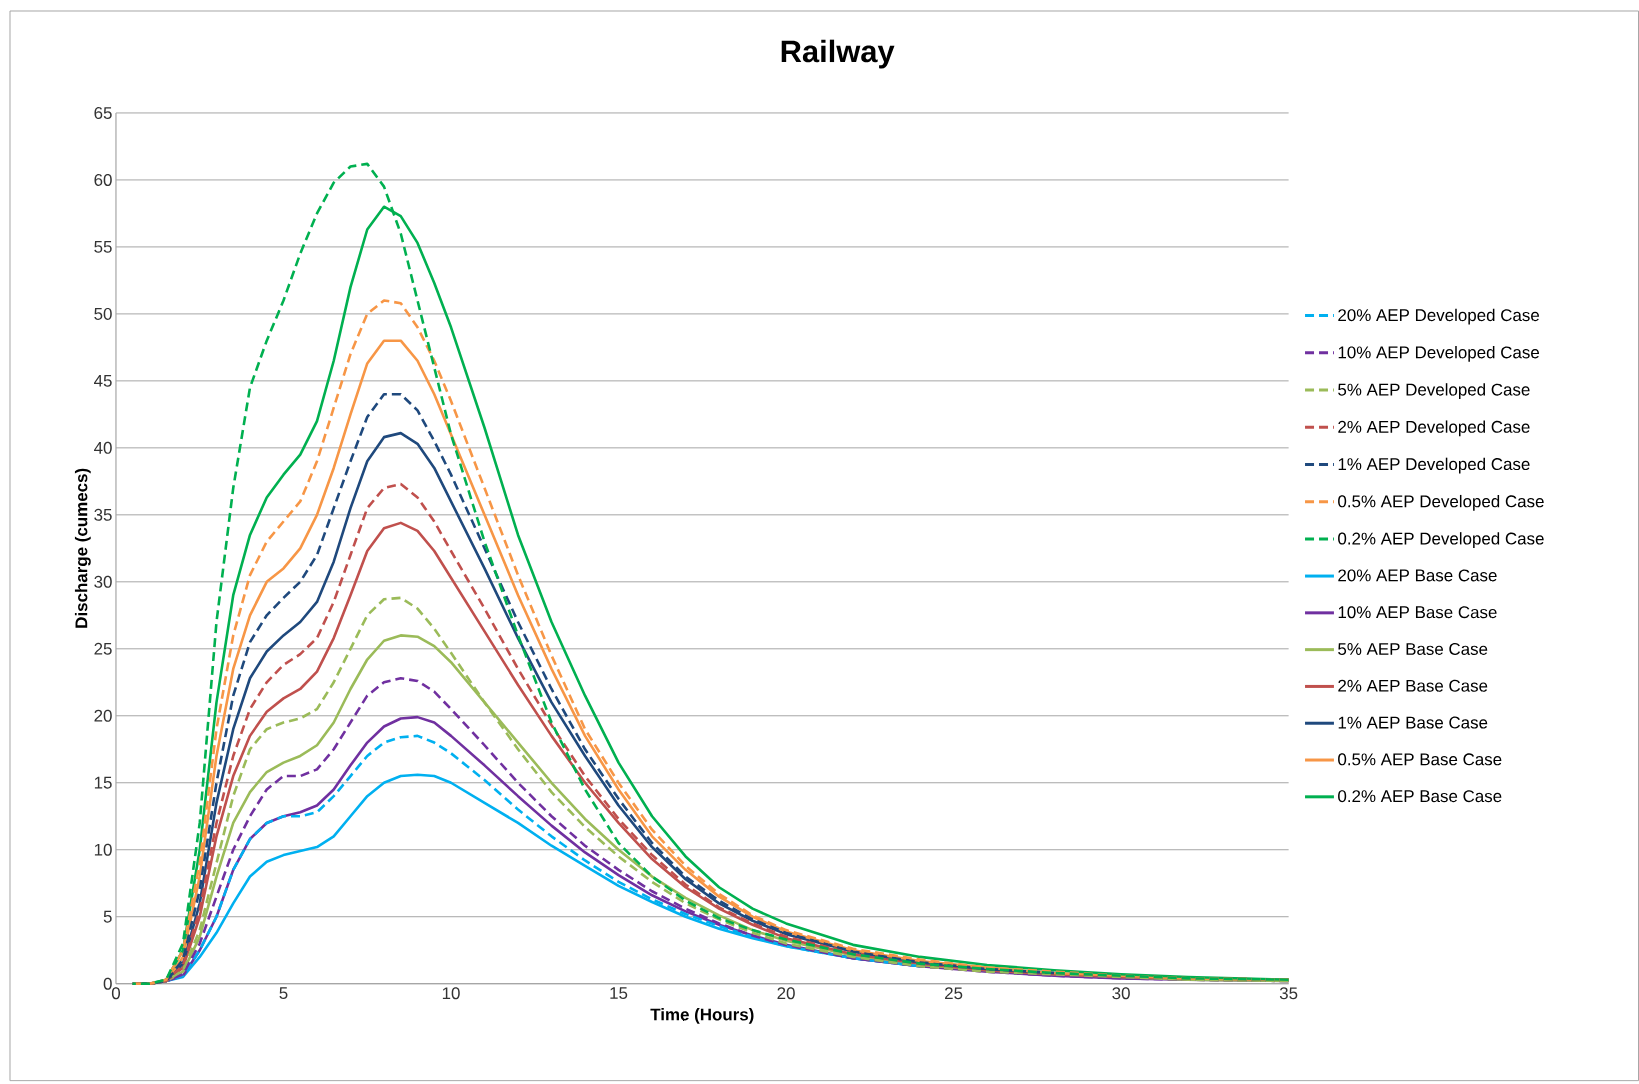  What do you see at coordinates (786, 993) in the screenshot?
I see `x-tick-label: 20` at bounding box center [786, 993].